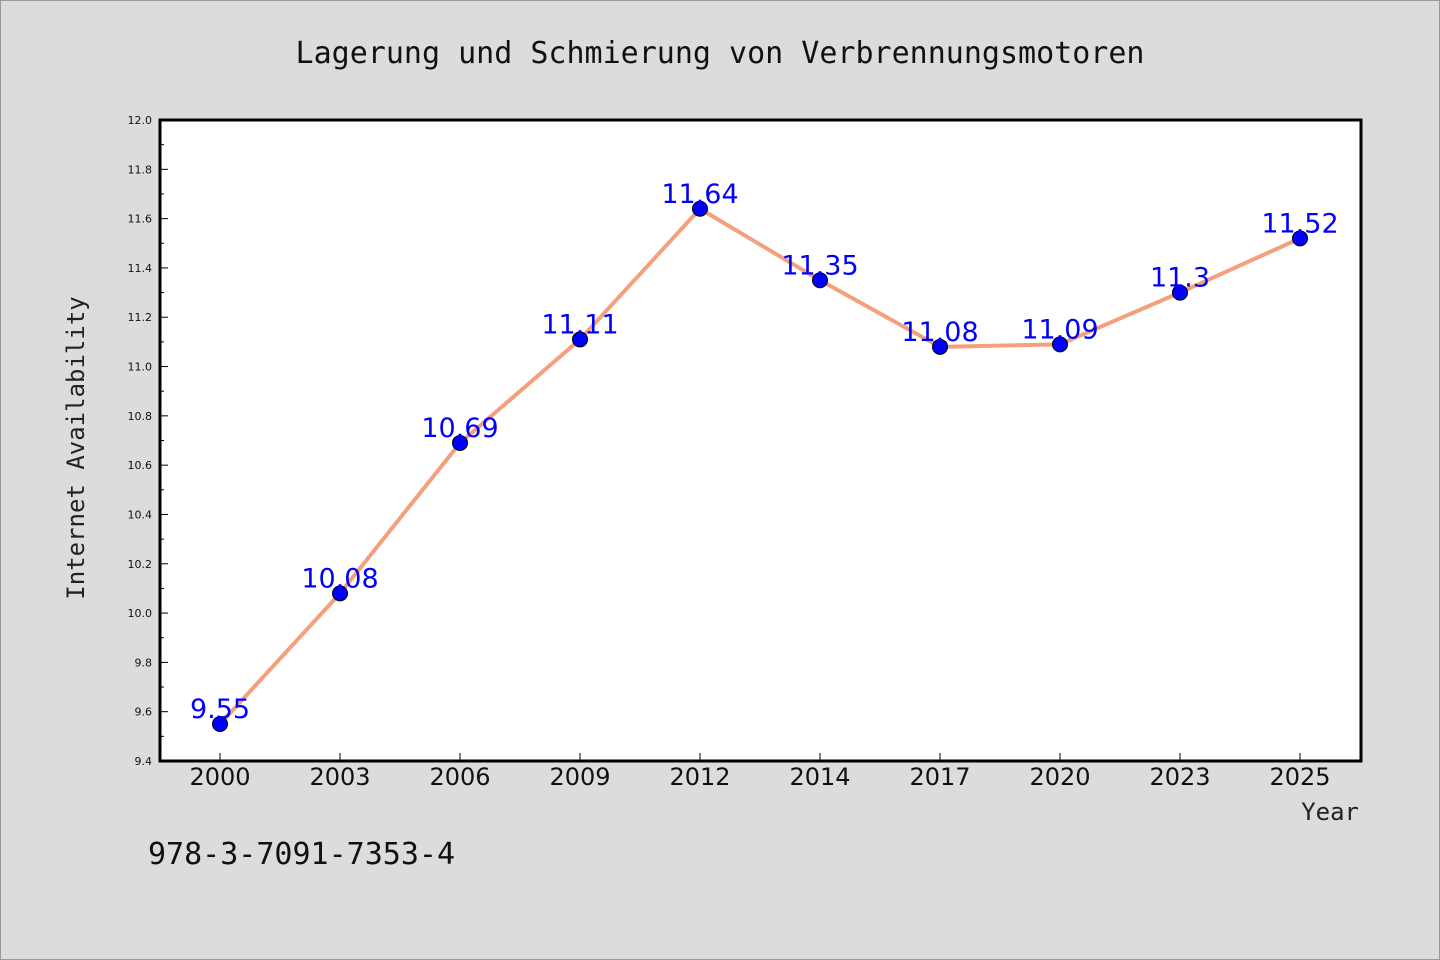  I want to click on x-axis-label: Year, so click(1330, 812).